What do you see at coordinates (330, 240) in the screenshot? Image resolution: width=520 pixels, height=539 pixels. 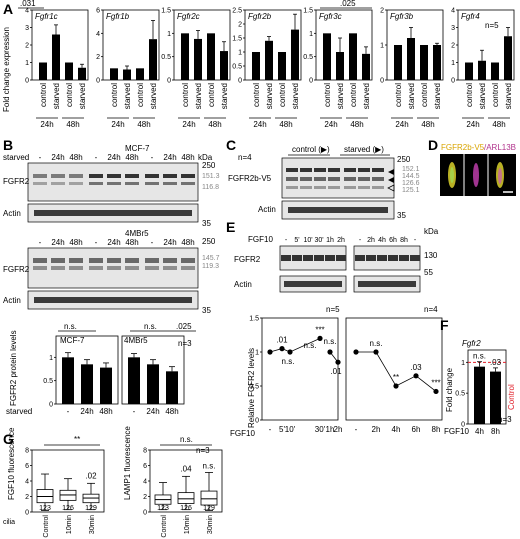 I see `lane-label: 1h` at bounding box center [330, 240].